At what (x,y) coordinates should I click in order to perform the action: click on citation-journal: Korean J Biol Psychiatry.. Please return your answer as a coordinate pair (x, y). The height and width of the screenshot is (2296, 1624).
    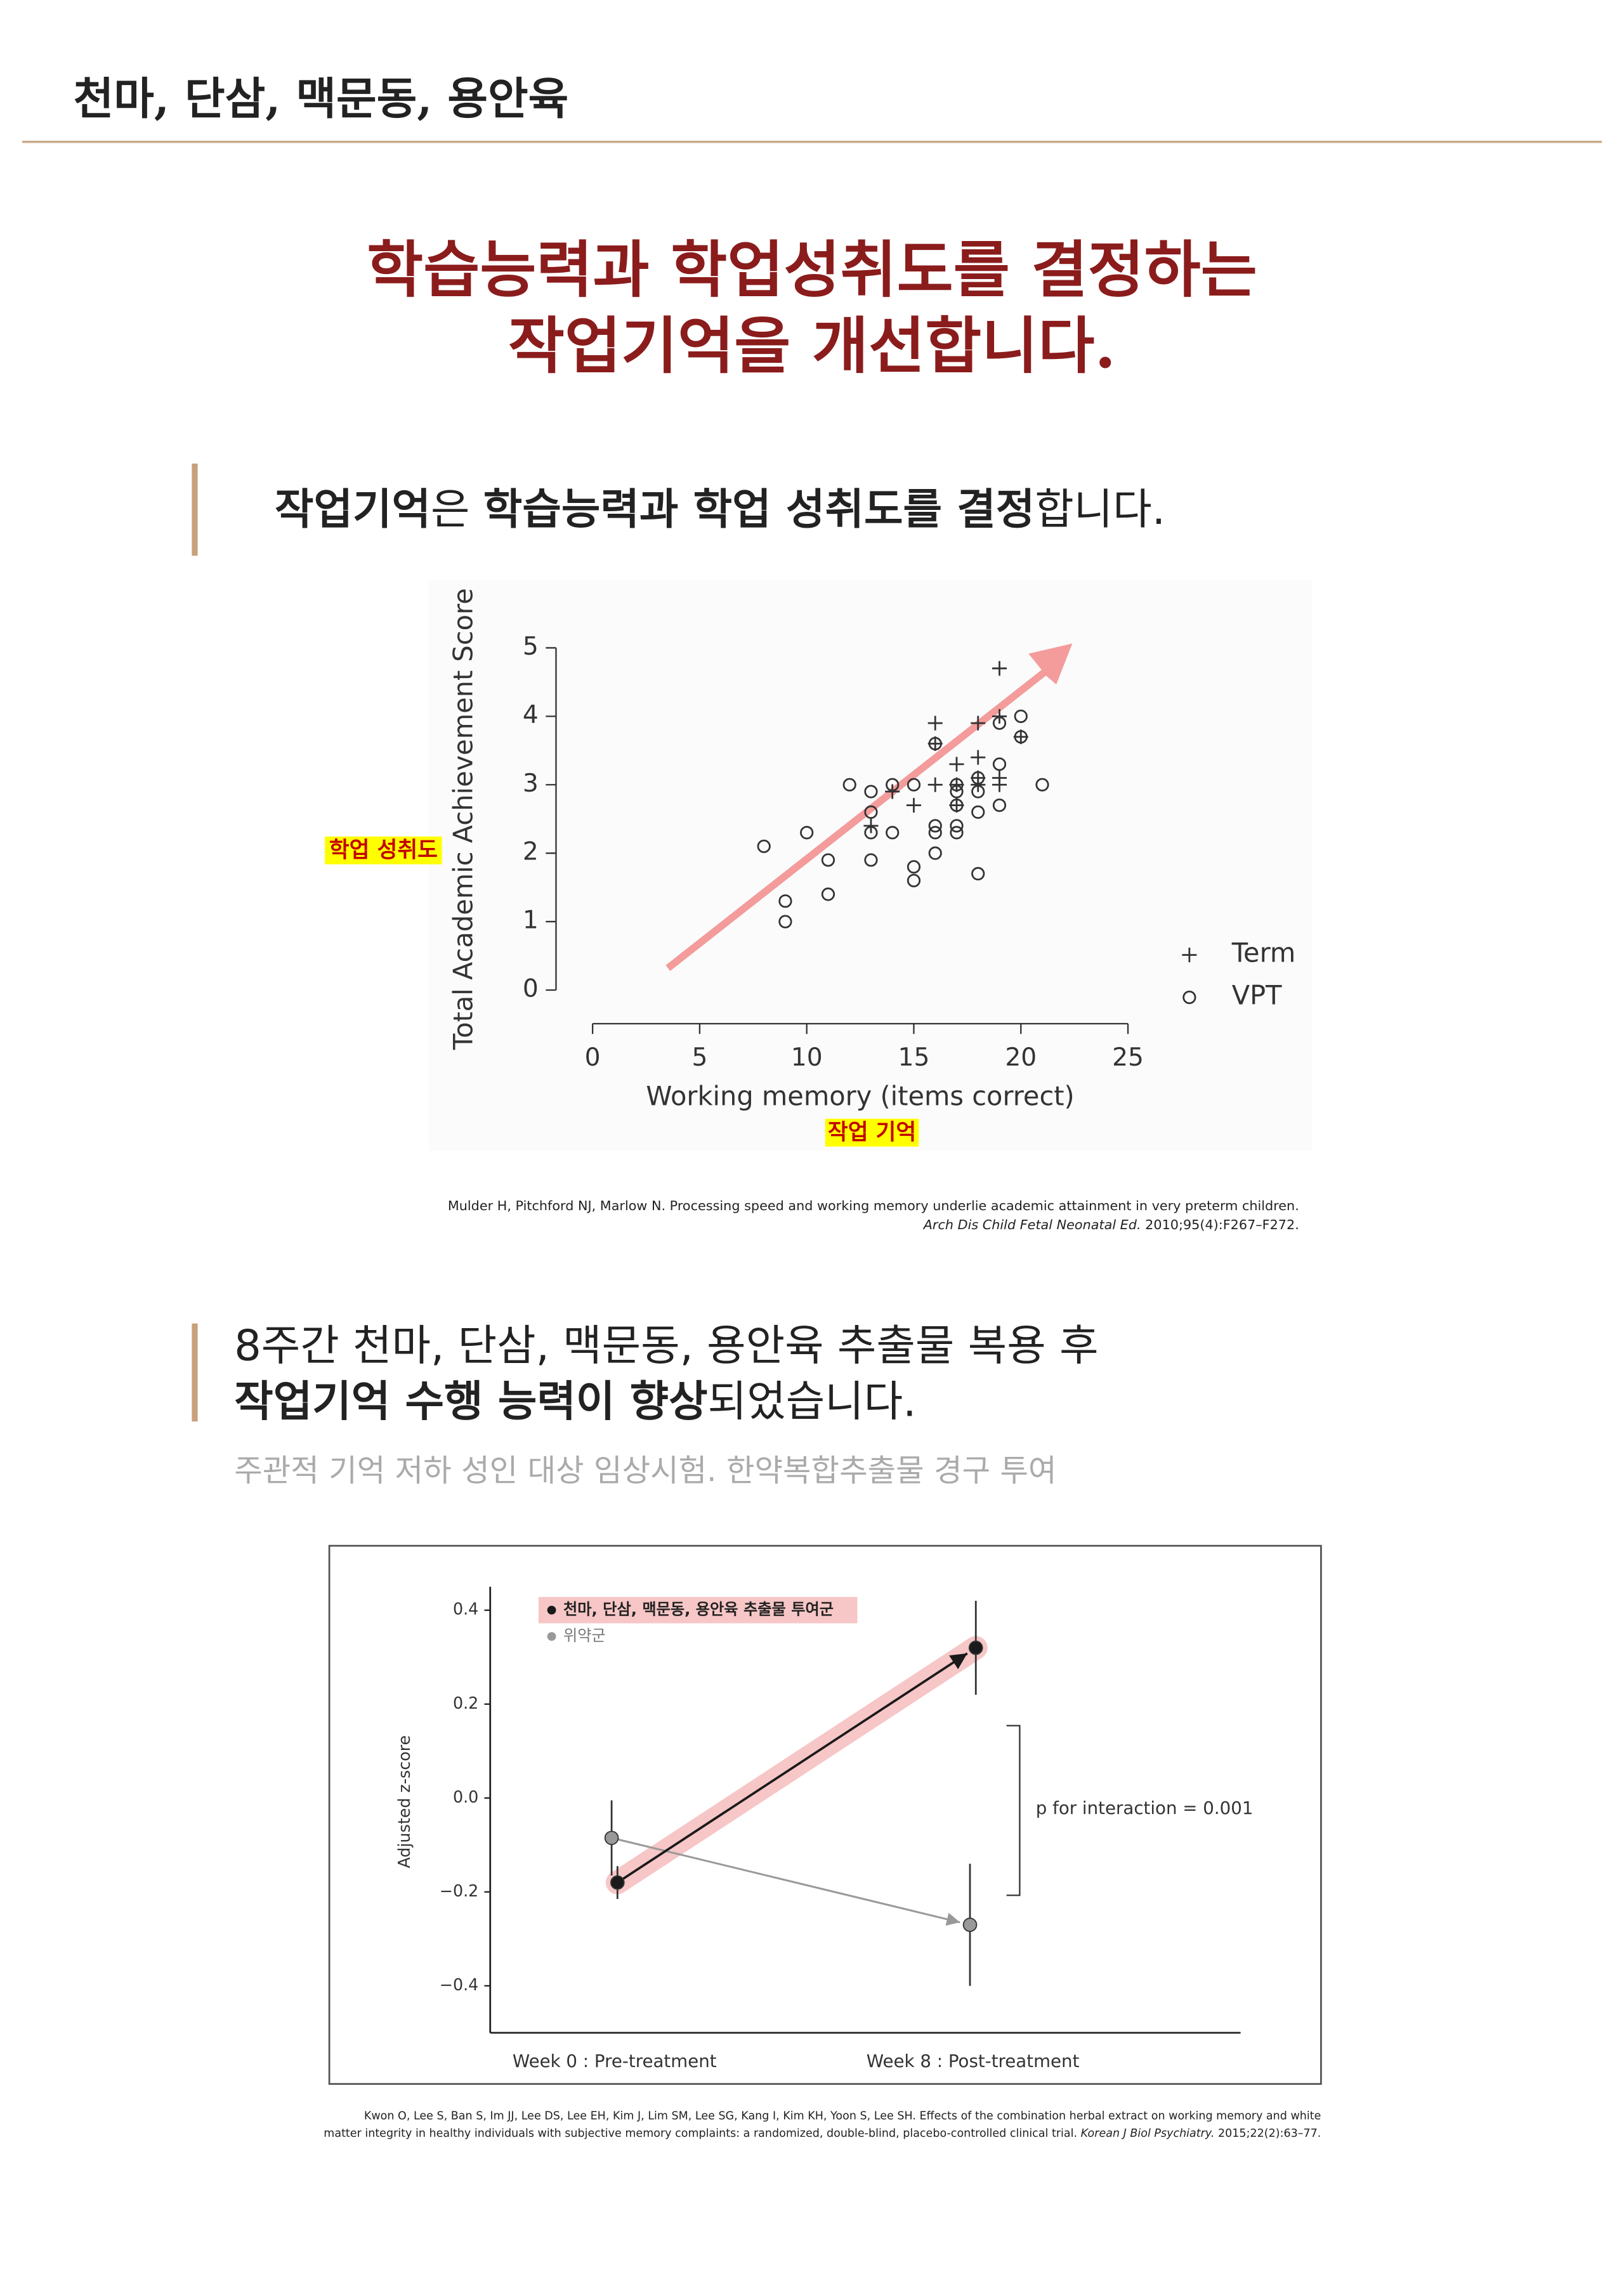
    Looking at the image, I should click on (1148, 2133).